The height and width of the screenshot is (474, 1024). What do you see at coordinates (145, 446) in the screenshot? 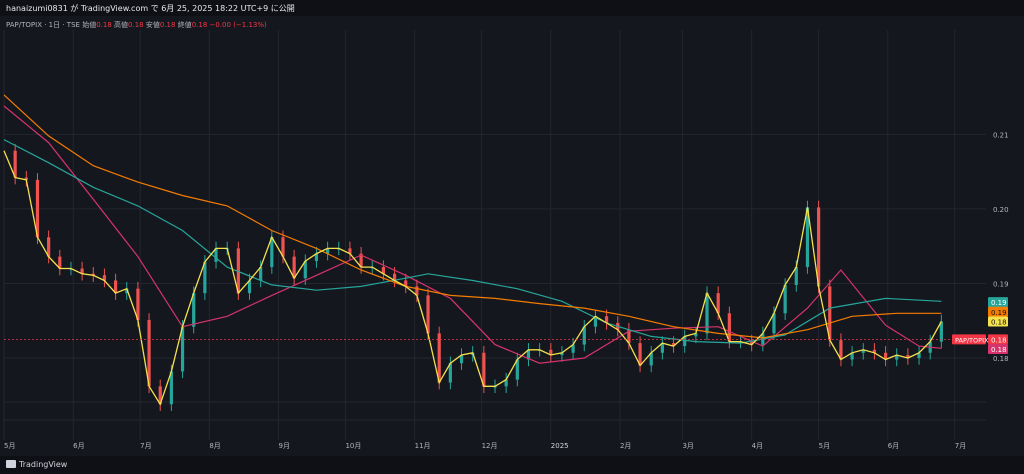
I see `x-tick-label: 7月` at bounding box center [145, 446].